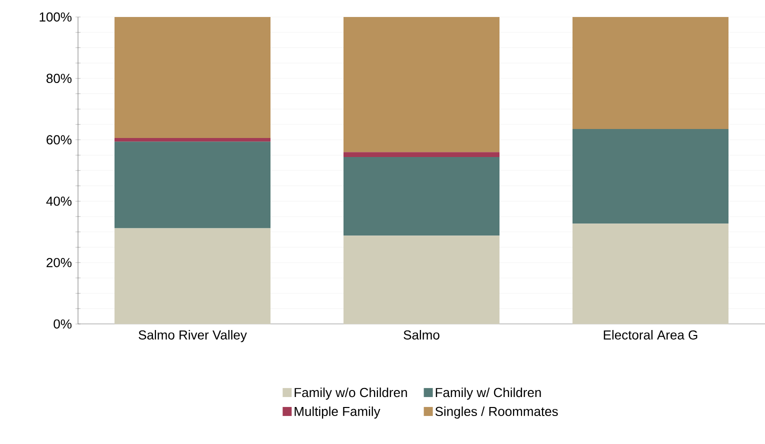 This screenshot has width=765, height=444. I want to click on y-tick-label: 0%, so click(63, 324).